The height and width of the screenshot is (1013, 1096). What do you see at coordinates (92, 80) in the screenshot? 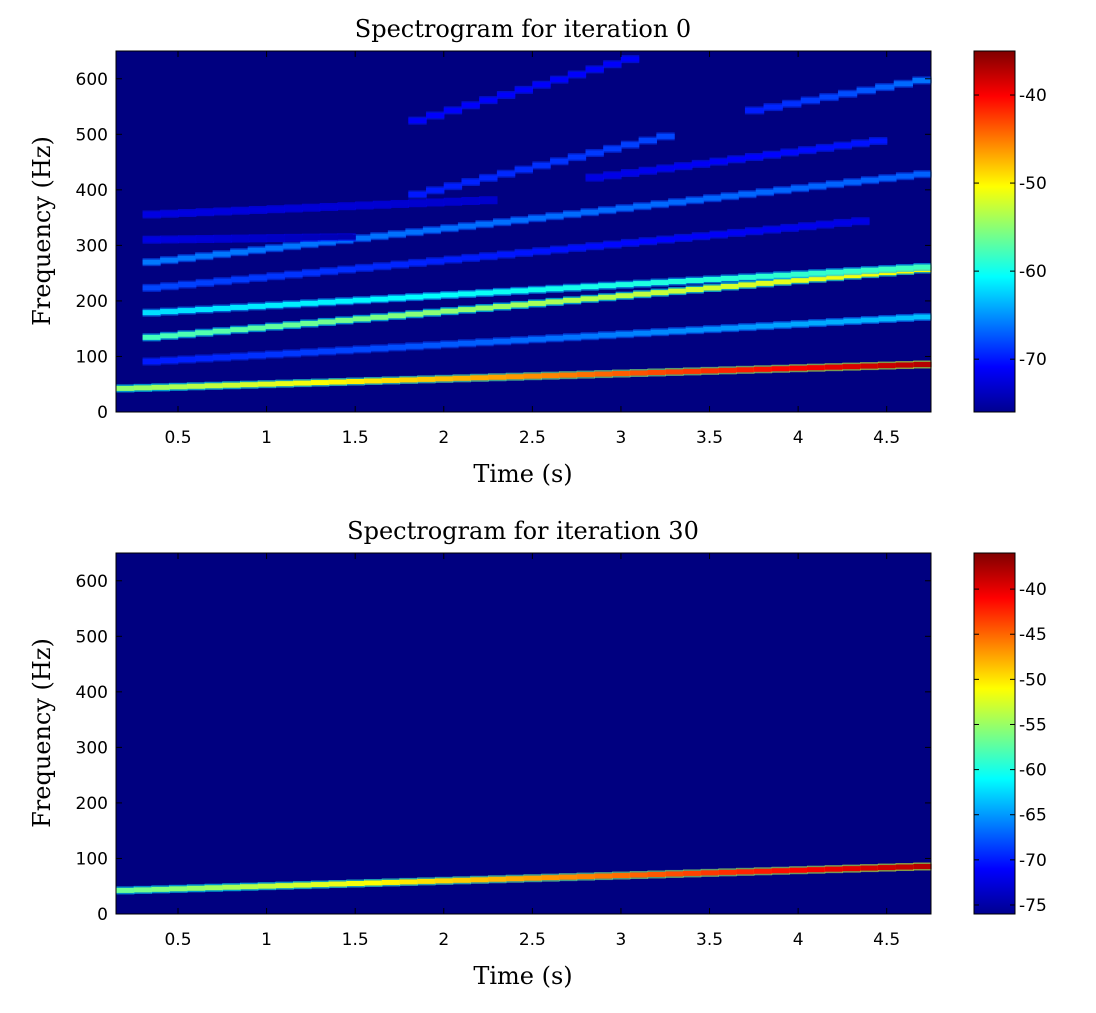
I see `y-tick-label: 600` at bounding box center [92, 80].